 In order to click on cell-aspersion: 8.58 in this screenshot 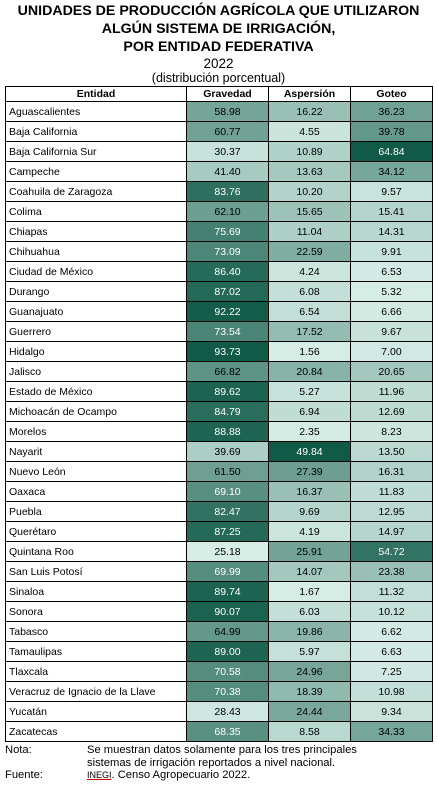, I will do `click(309, 731)`.